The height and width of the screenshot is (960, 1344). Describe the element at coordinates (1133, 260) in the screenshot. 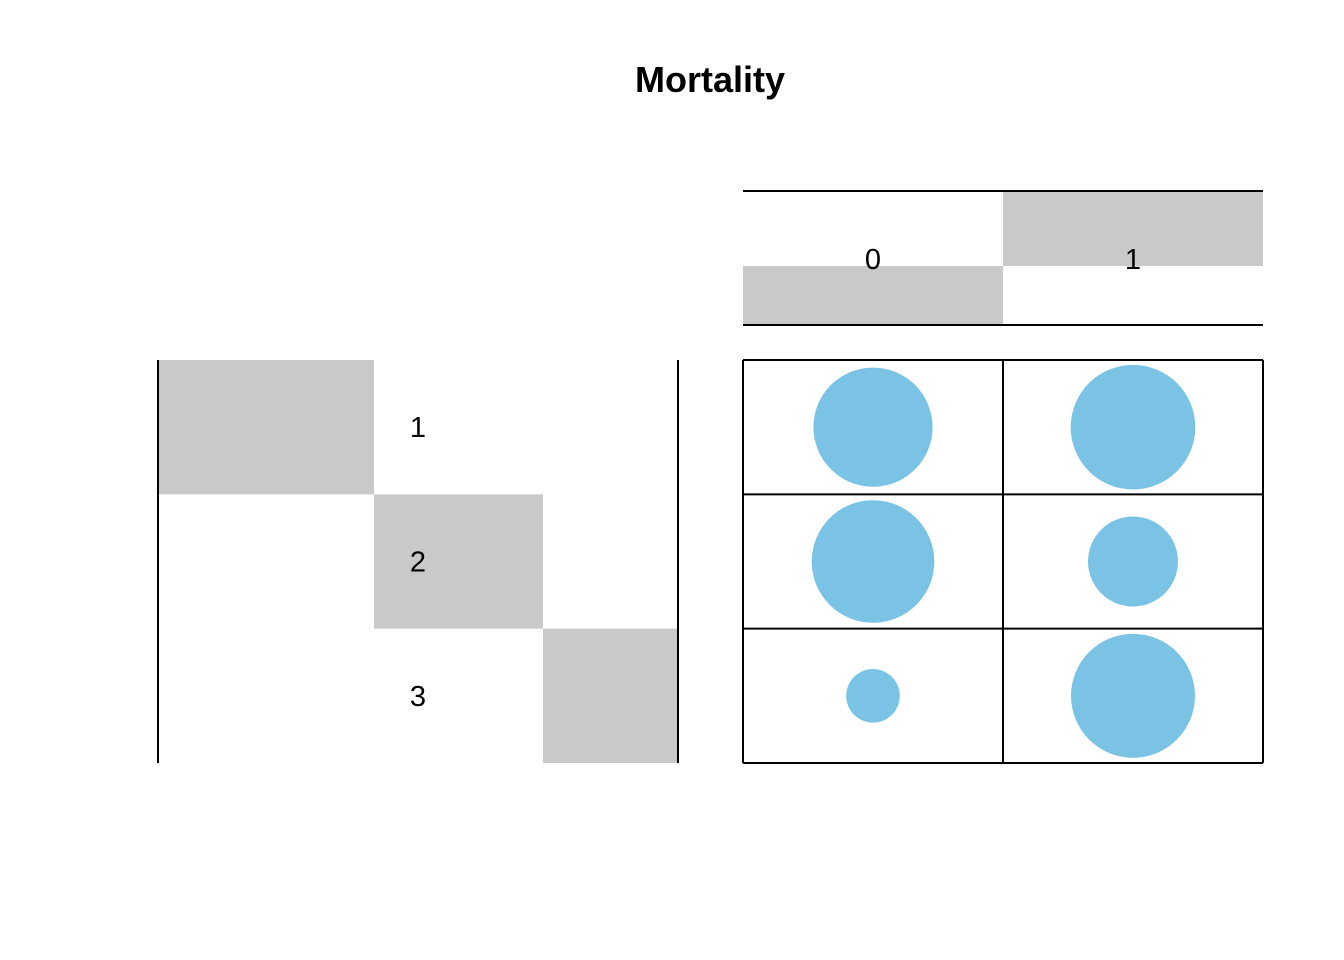

I see `column-label-1: 1` at that location.